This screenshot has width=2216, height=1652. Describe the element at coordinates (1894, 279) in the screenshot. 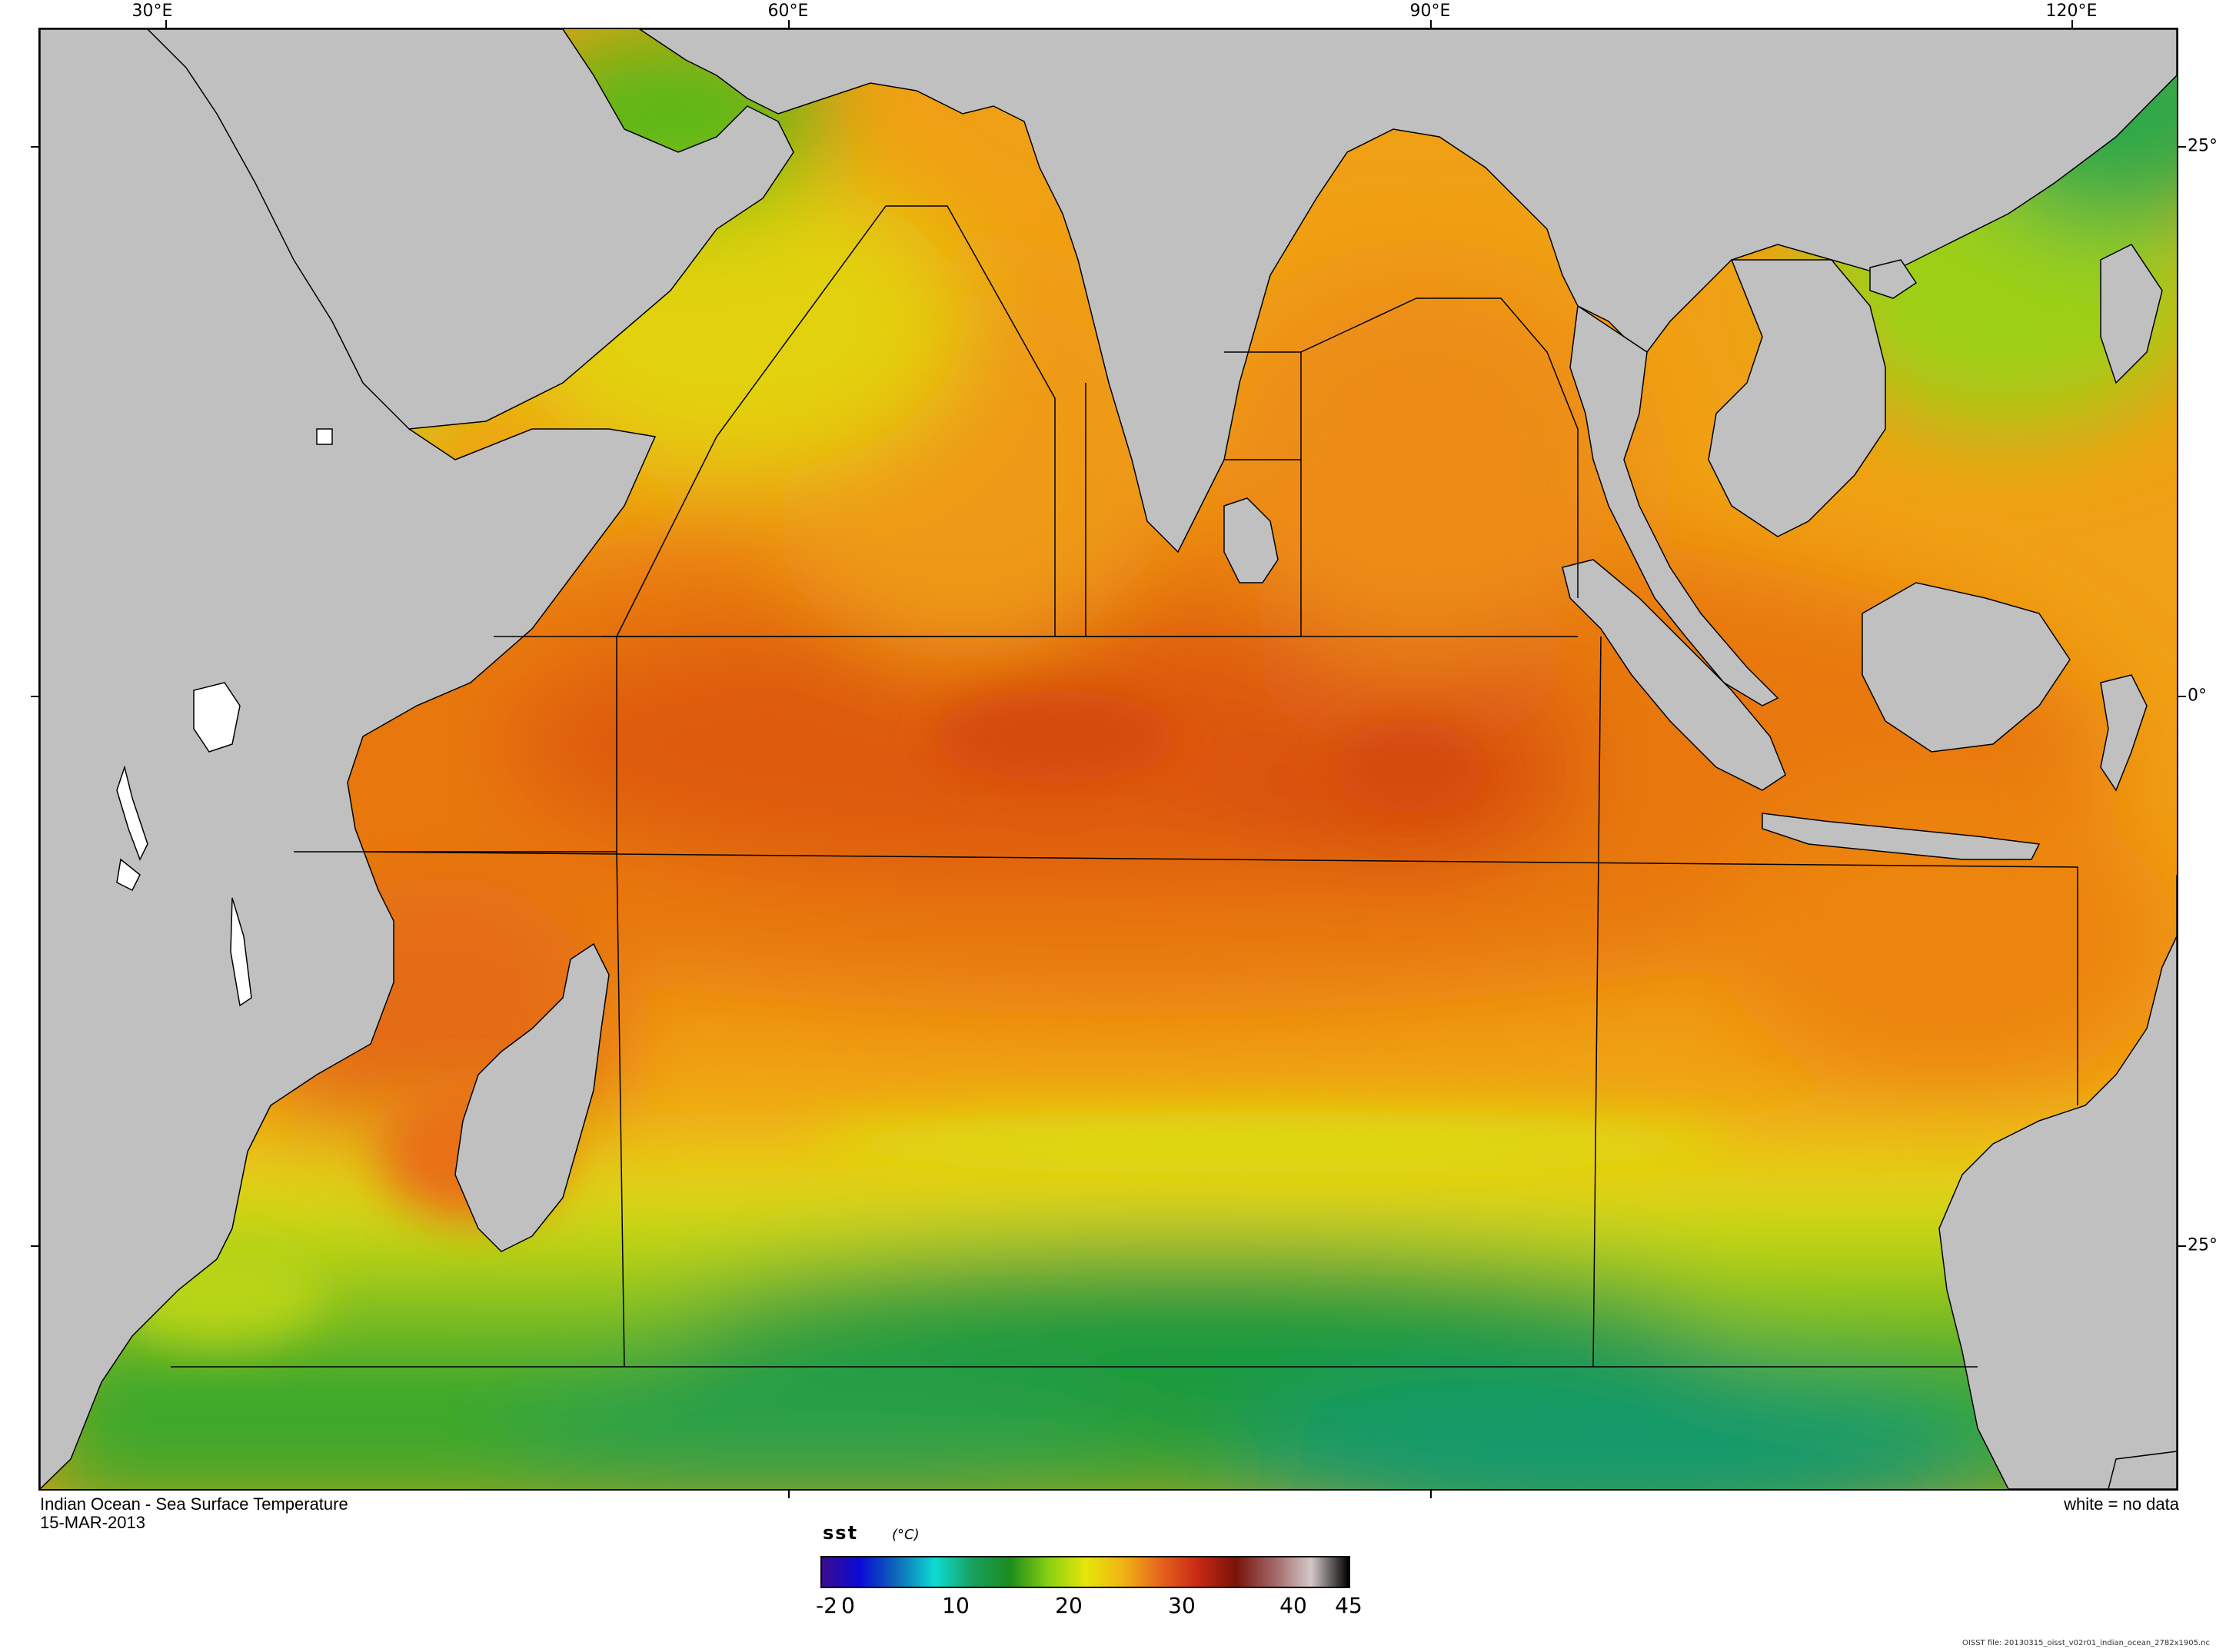

I see `land-hainan` at that location.